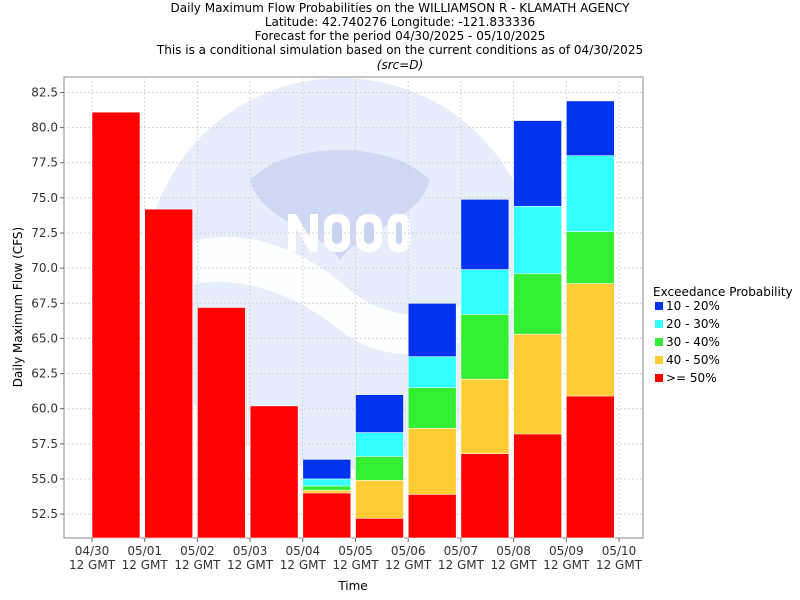  What do you see at coordinates (379, 528) in the screenshot?
I see `bar-05-05-ge50` at bounding box center [379, 528].